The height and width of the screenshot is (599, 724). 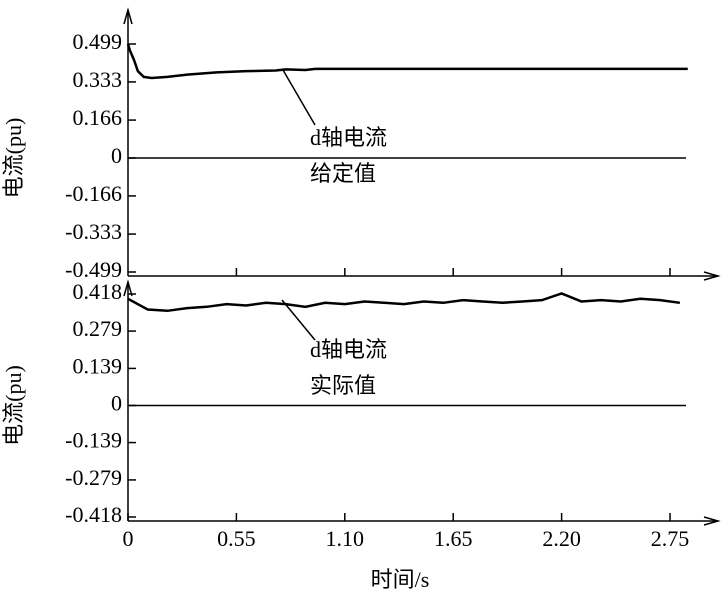 I want to click on y-tick-label: -0.139, so click(x=93, y=440).